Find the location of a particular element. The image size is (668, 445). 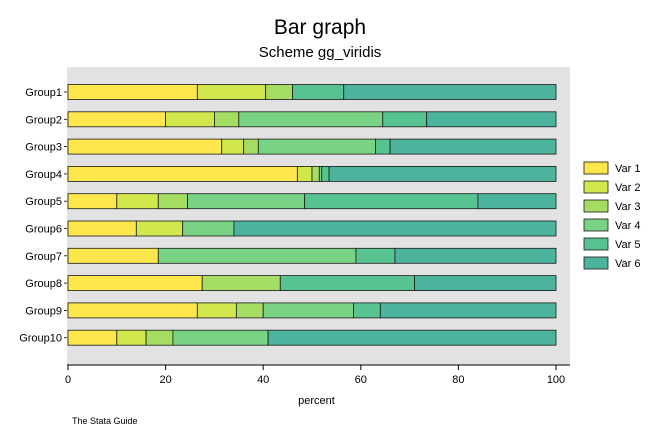

chart-note: The Stata Guide is located at coordinates (105, 421).